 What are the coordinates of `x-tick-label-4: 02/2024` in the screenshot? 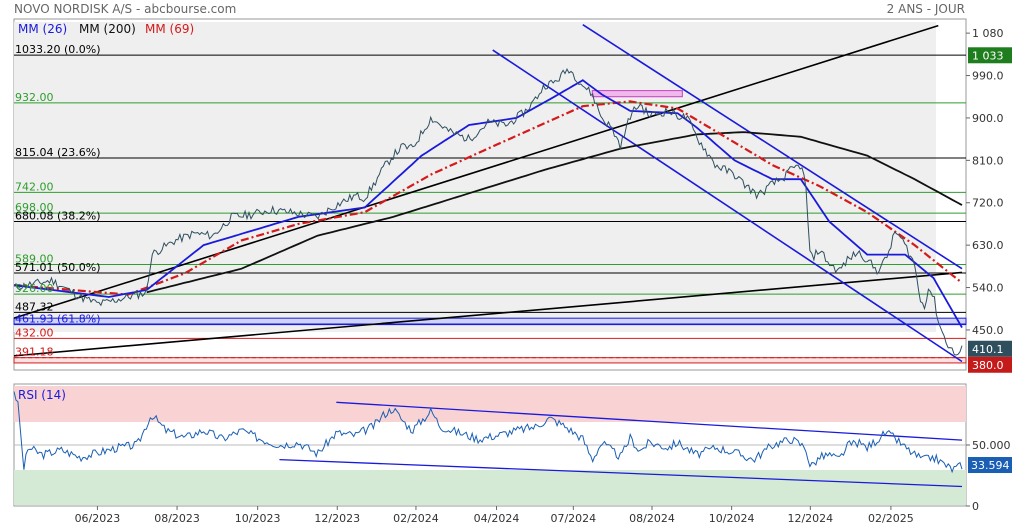 It's located at (416, 518).